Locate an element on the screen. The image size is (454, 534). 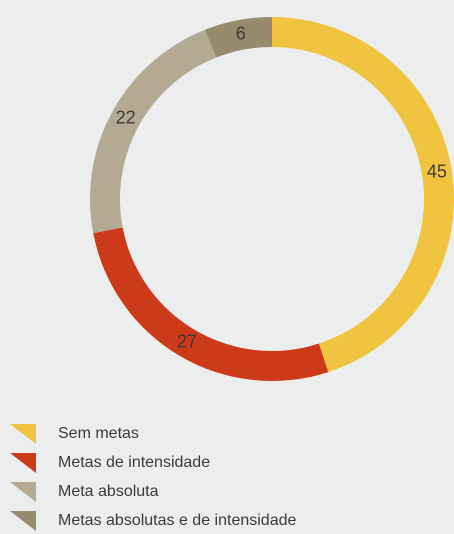
data-label: 22 is located at coordinates (126, 117).